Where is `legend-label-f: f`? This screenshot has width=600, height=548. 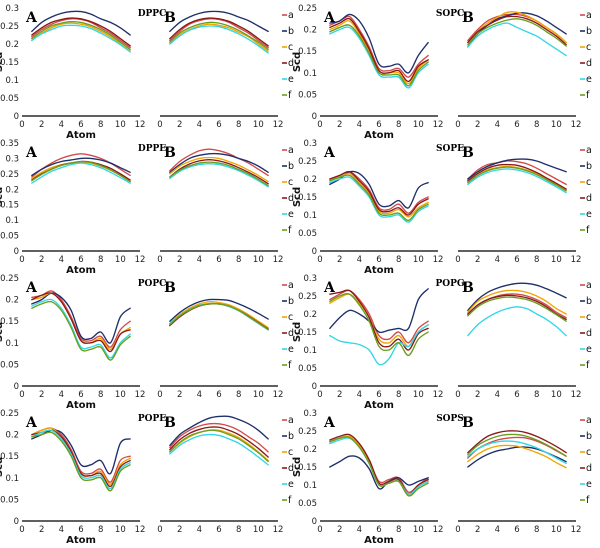 legend-label-f: f is located at coordinates (290, 230).